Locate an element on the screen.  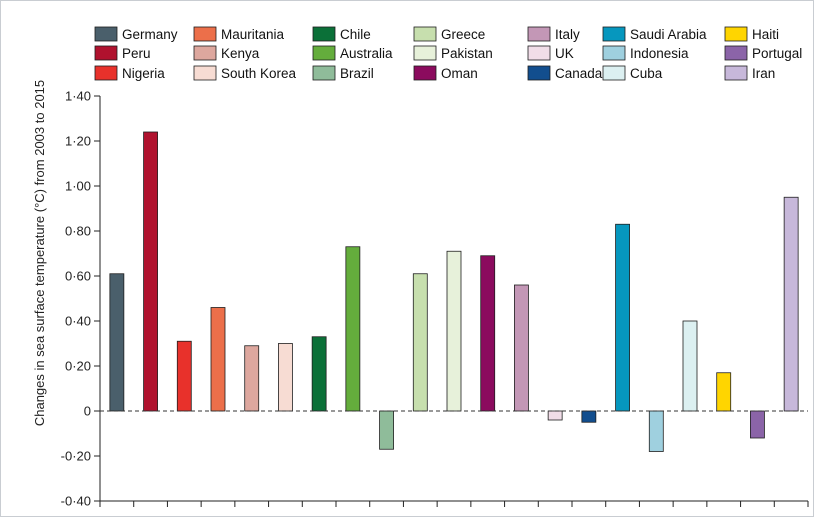
legend-label: Germany is located at coordinates (150, 34).